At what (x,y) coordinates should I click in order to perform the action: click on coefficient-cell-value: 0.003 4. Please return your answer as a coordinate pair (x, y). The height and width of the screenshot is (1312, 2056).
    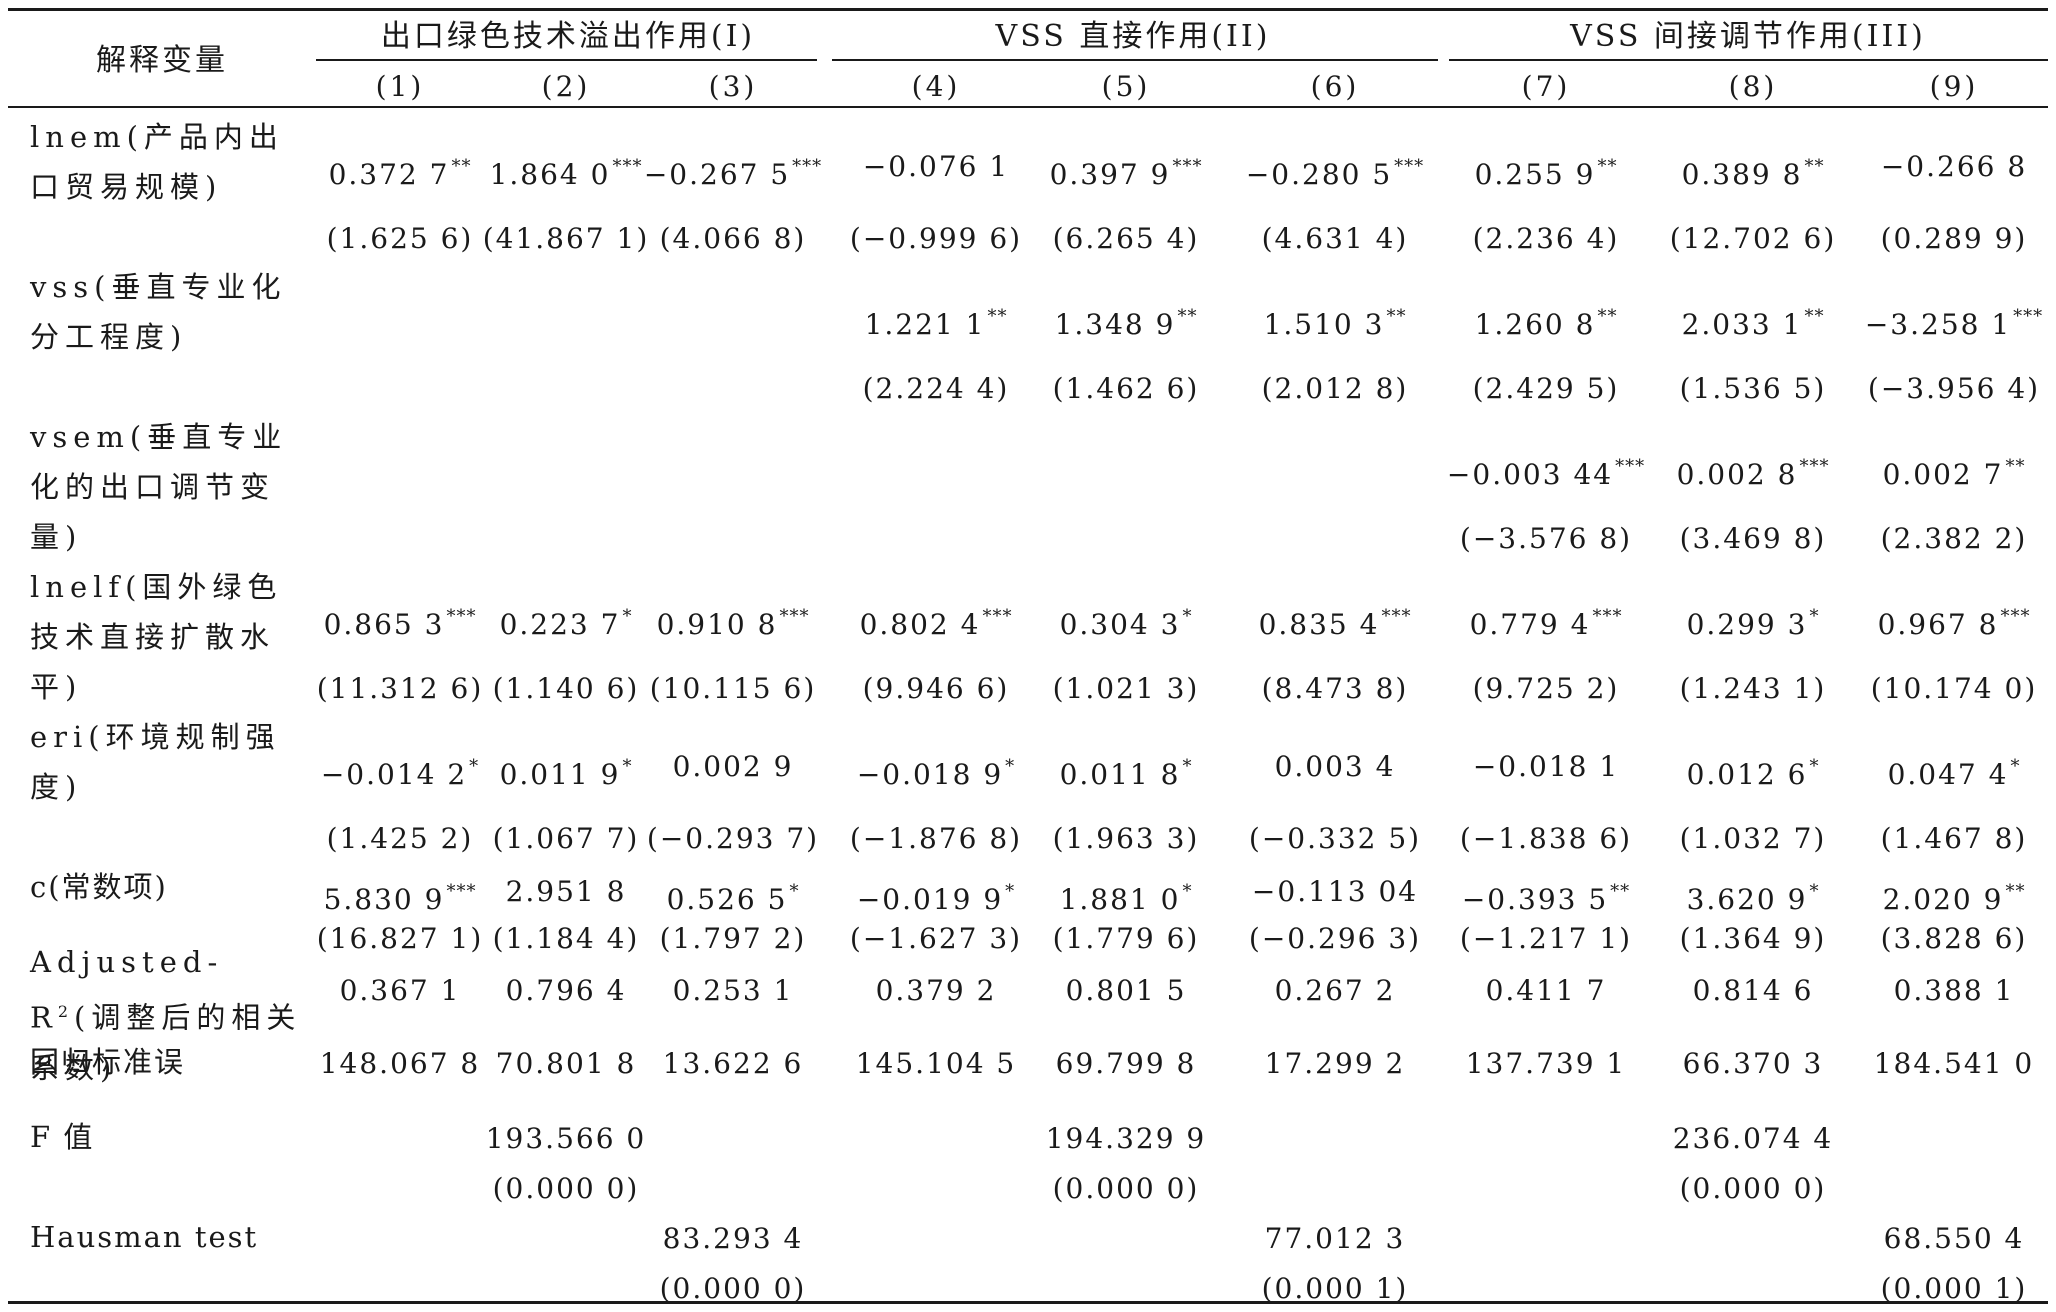
    Looking at the image, I should click on (1335, 766).